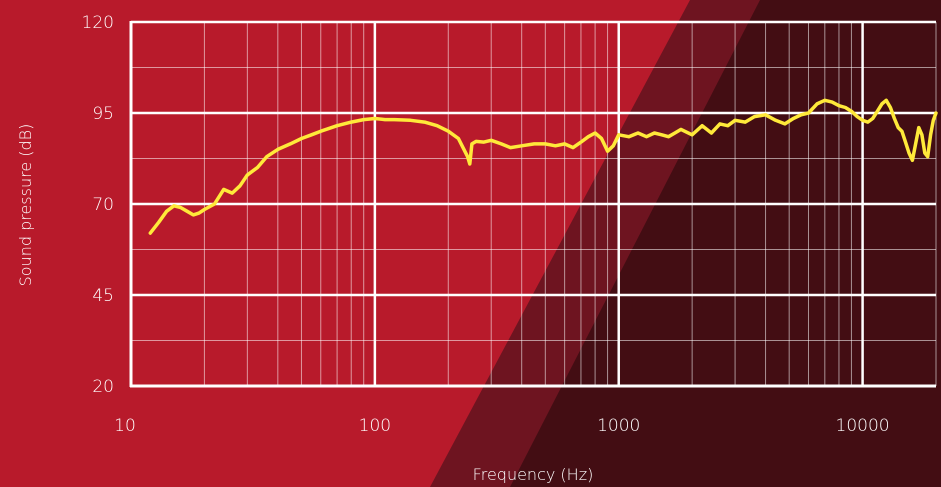 The image size is (941, 487). What do you see at coordinates (375, 426) in the screenshot?
I see `x-tick-label: 100` at bounding box center [375, 426].